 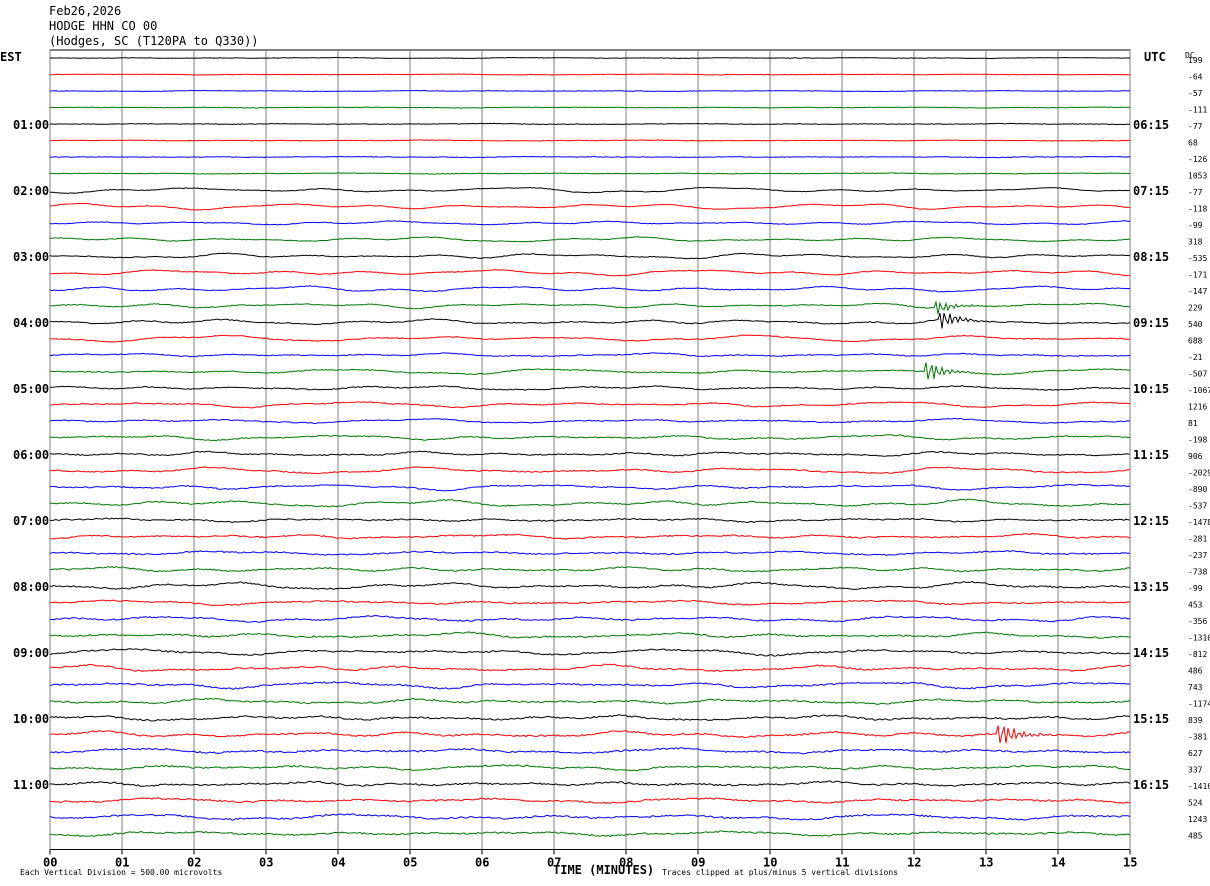 I want to click on hour-label-right: 10:15, so click(x=1151, y=389).